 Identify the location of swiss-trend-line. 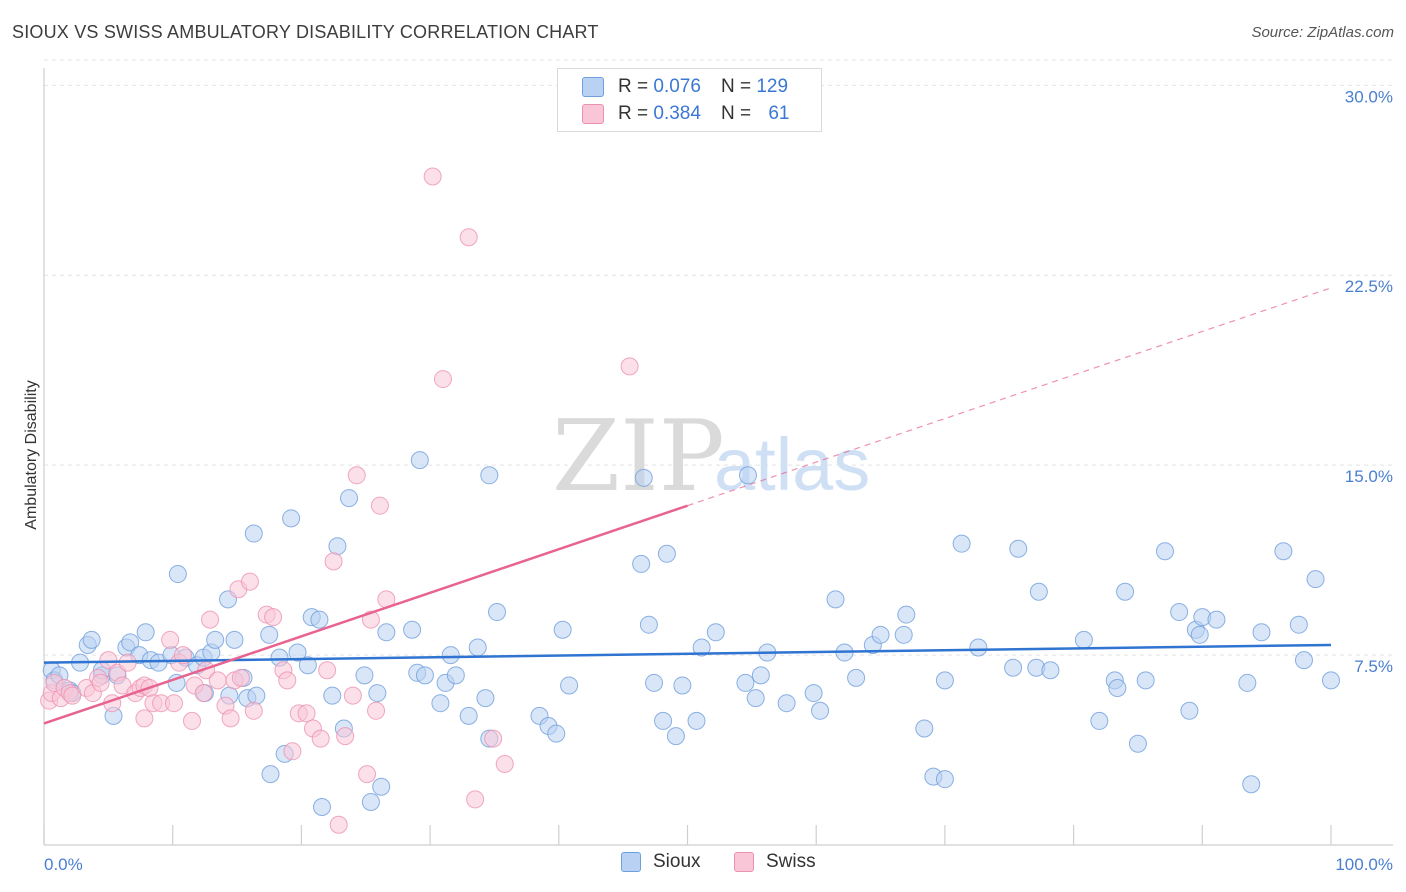
(365, 614).